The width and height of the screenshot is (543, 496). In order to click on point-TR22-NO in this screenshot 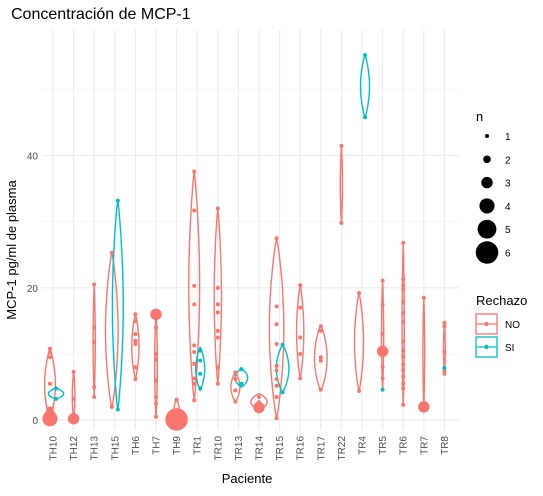, I will do `click(341, 145)`.